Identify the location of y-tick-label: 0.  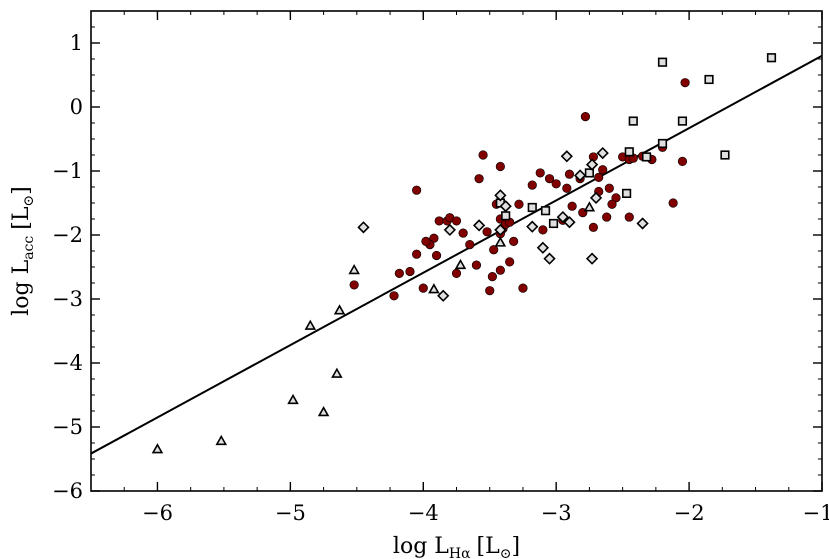
(76, 107).